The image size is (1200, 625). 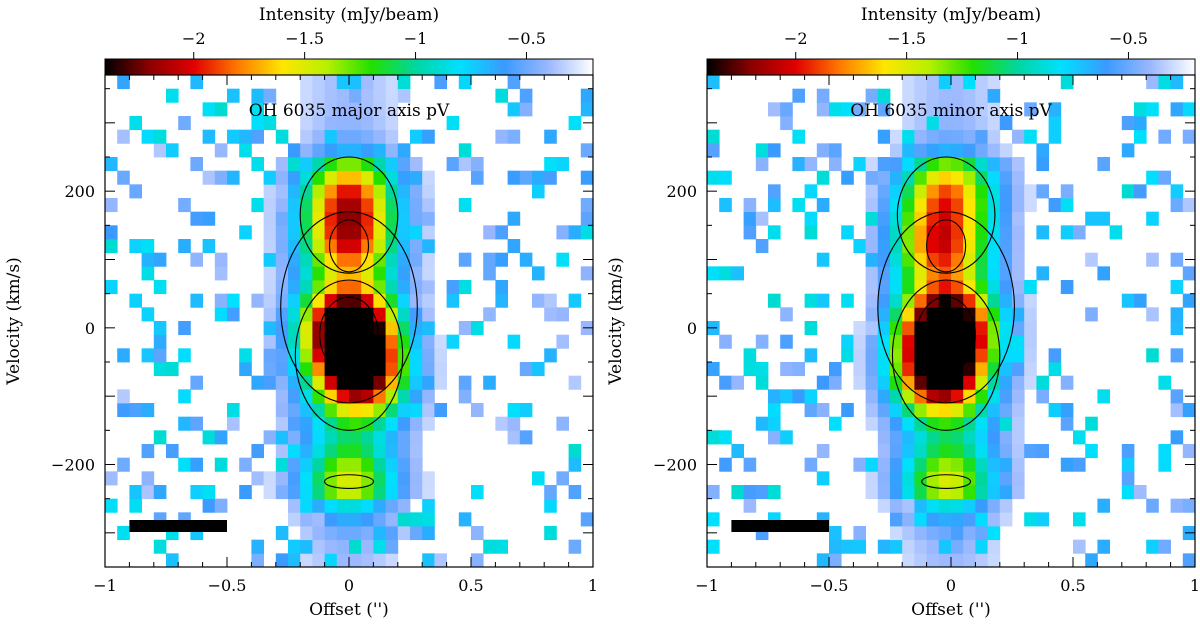 What do you see at coordinates (73, 465) in the screenshot?
I see `y-tick-label: −200` at bounding box center [73, 465].